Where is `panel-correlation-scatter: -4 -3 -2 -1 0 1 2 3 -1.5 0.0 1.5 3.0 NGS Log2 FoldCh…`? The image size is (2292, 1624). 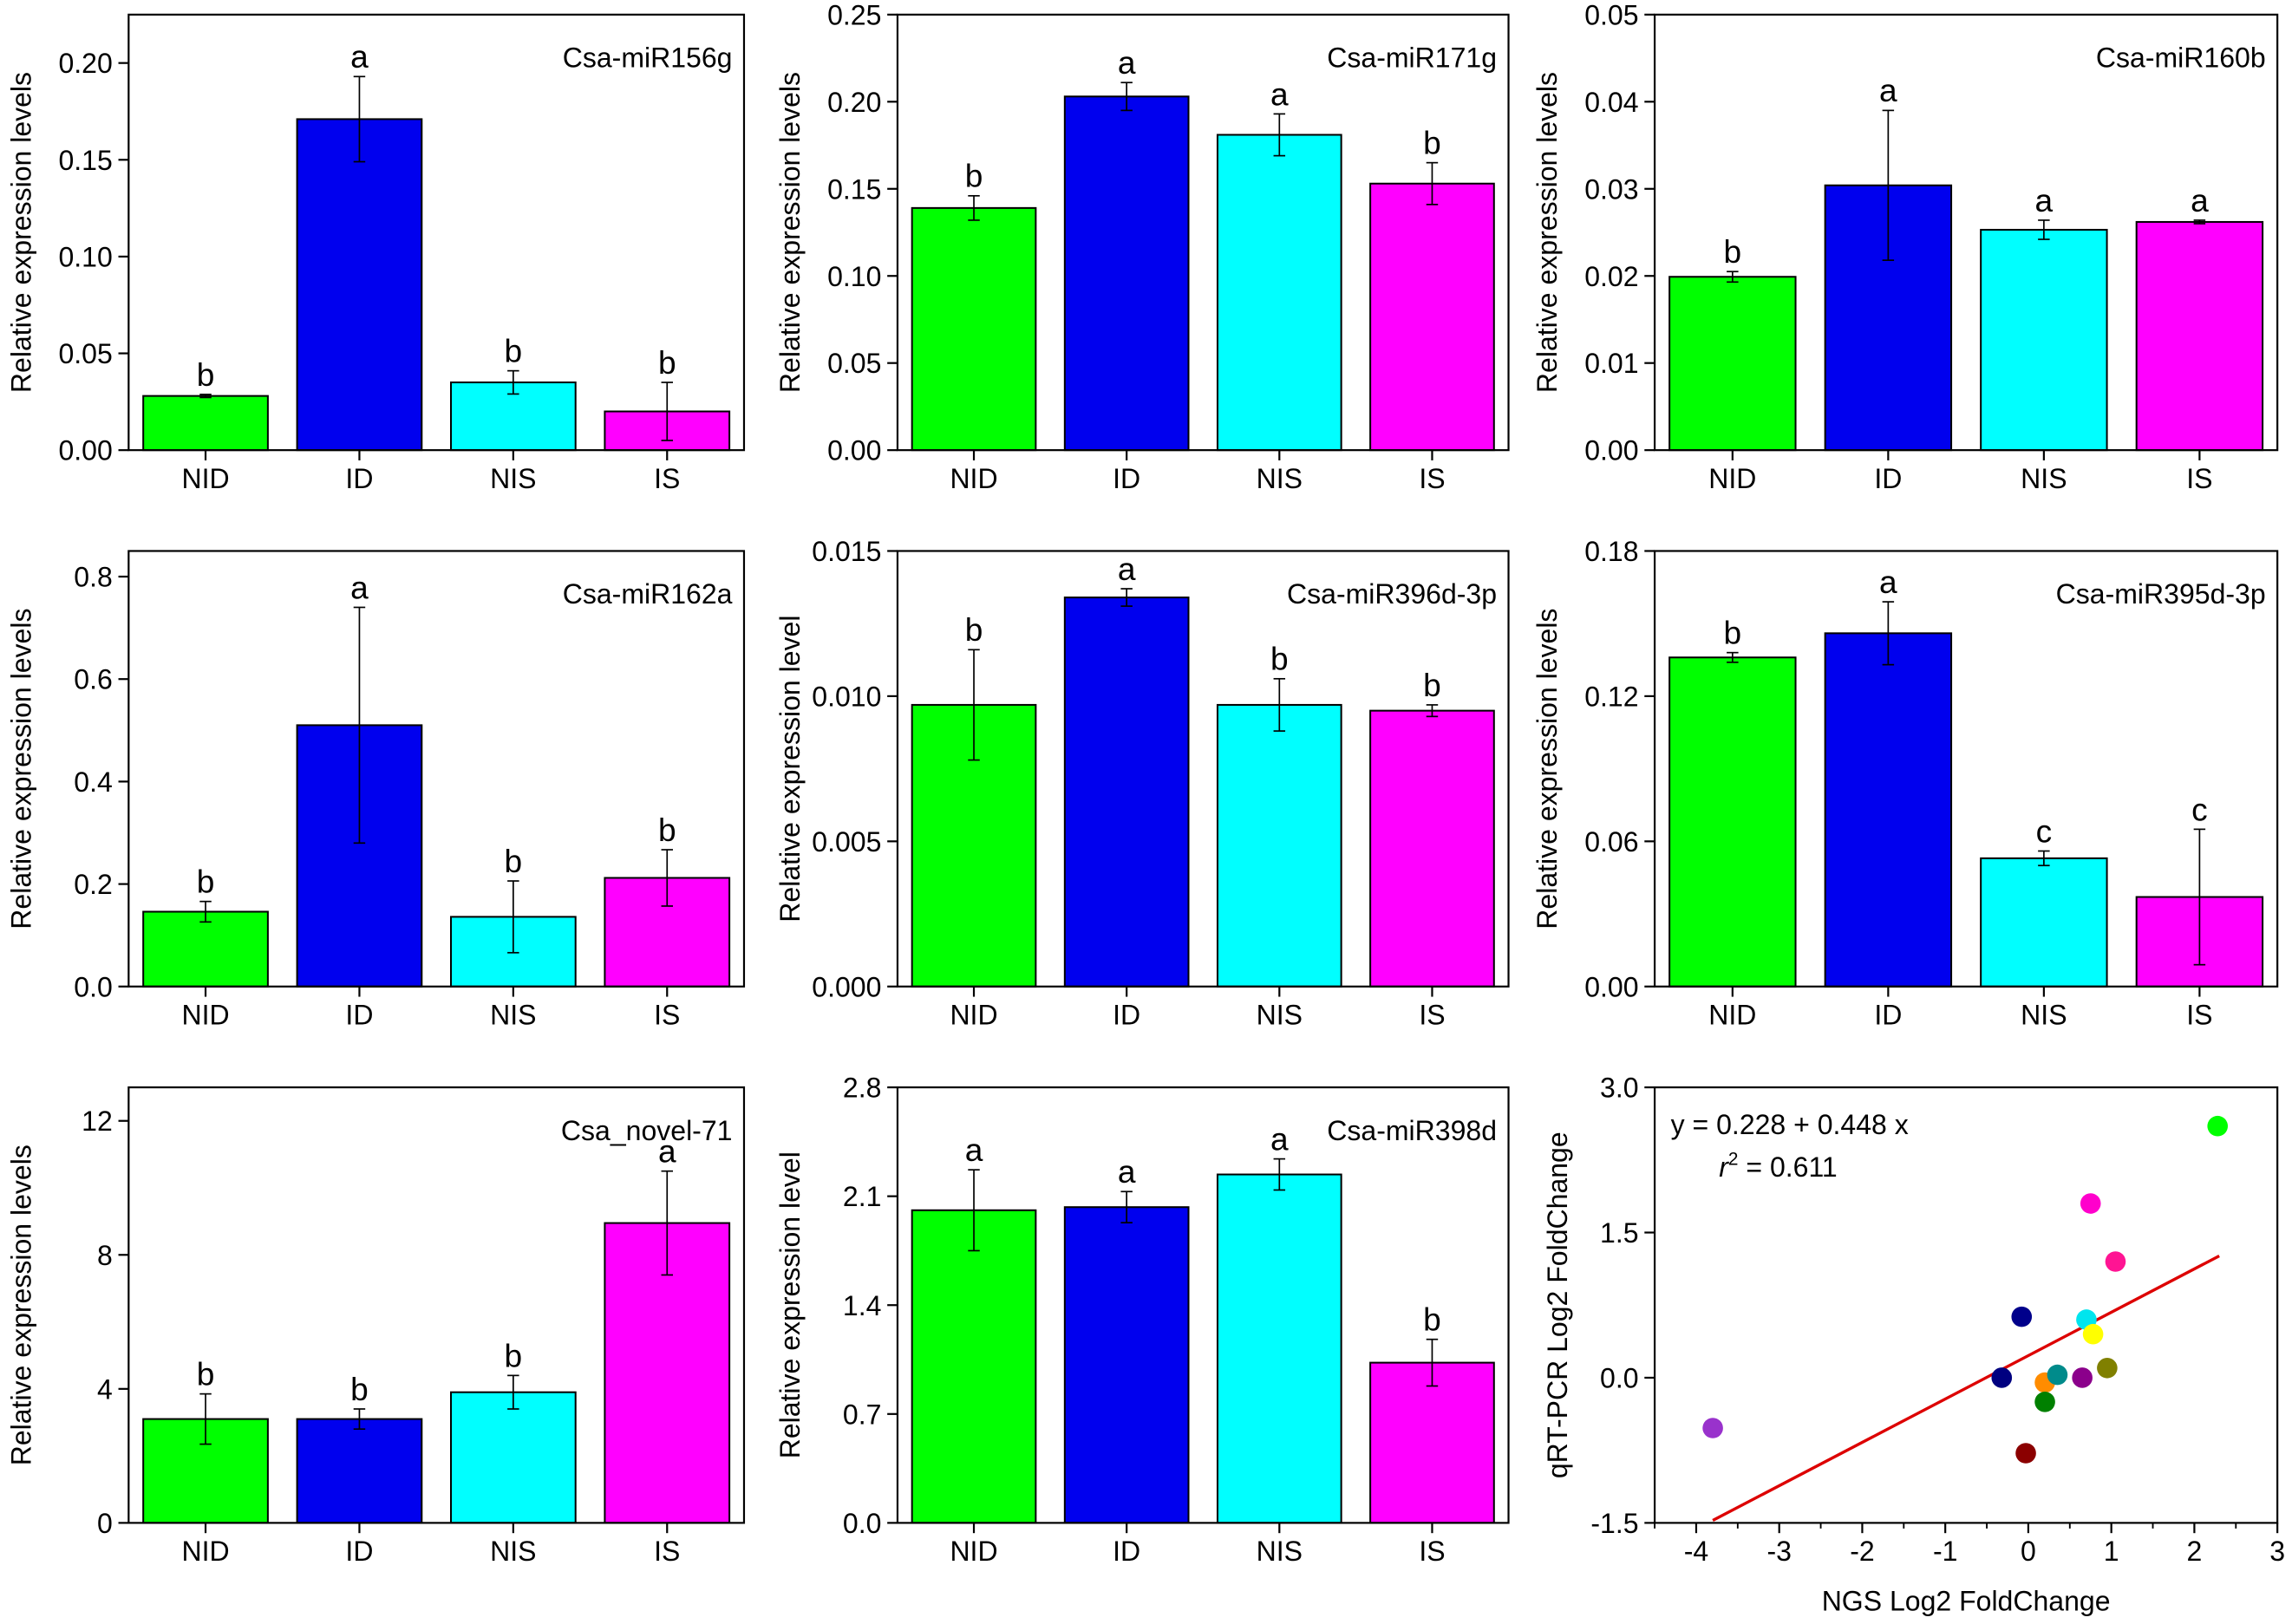
panel-correlation-scatter: -4 -3 -2 -1 0 1 2 3 -1.5 0.0 1.5 3.0 NGS Log2 FoldCh… is located at coordinates (1913, 1345).